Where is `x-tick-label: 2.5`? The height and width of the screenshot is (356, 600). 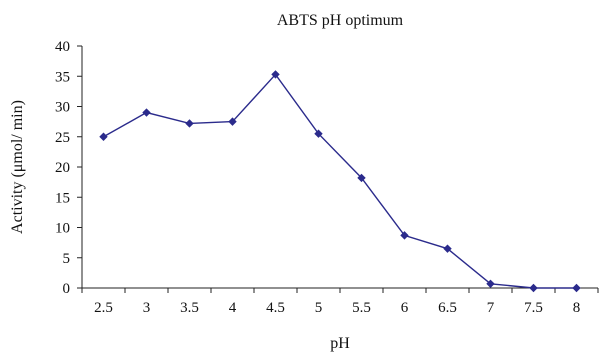
x-tick-label: 2.5 is located at coordinates (103, 308).